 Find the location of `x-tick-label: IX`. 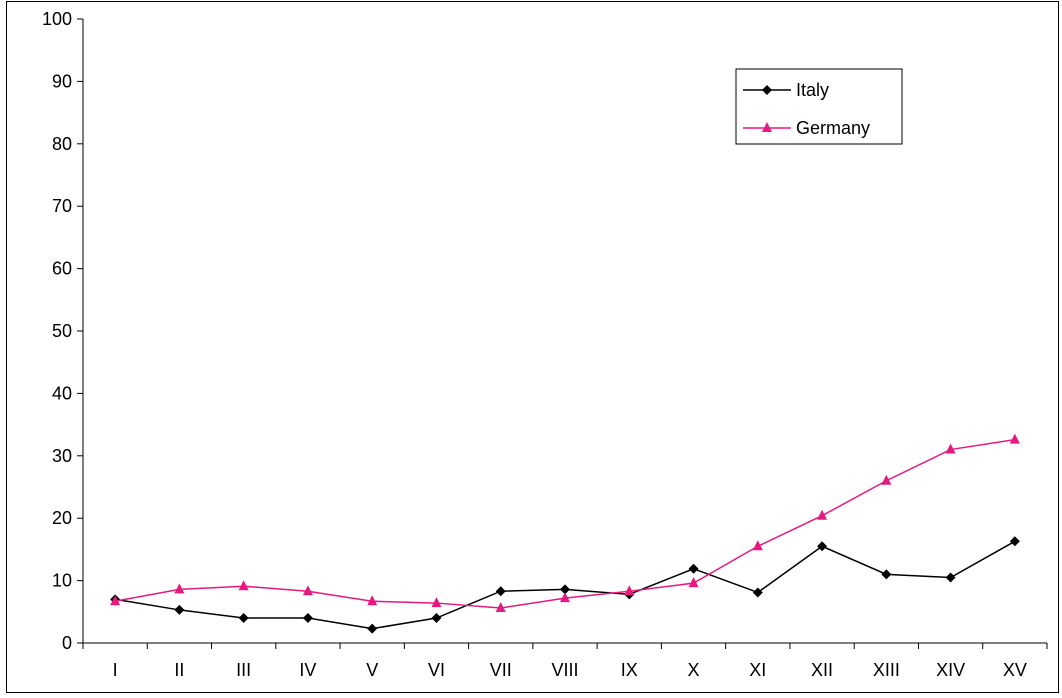

x-tick-label: IX is located at coordinates (629, 670).